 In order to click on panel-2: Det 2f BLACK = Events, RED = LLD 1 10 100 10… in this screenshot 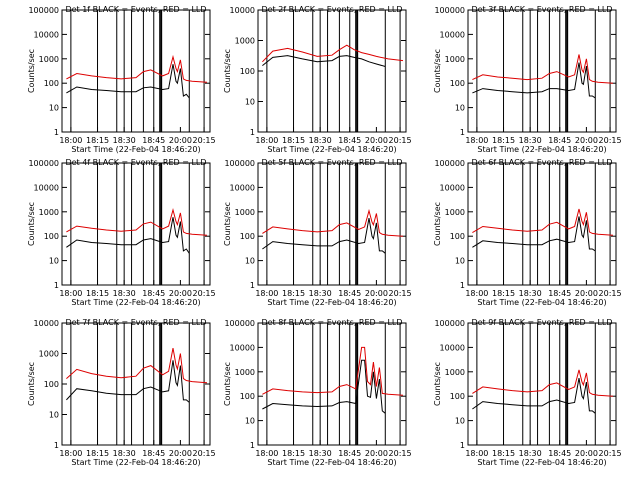, I will do `click(317, 79)`.